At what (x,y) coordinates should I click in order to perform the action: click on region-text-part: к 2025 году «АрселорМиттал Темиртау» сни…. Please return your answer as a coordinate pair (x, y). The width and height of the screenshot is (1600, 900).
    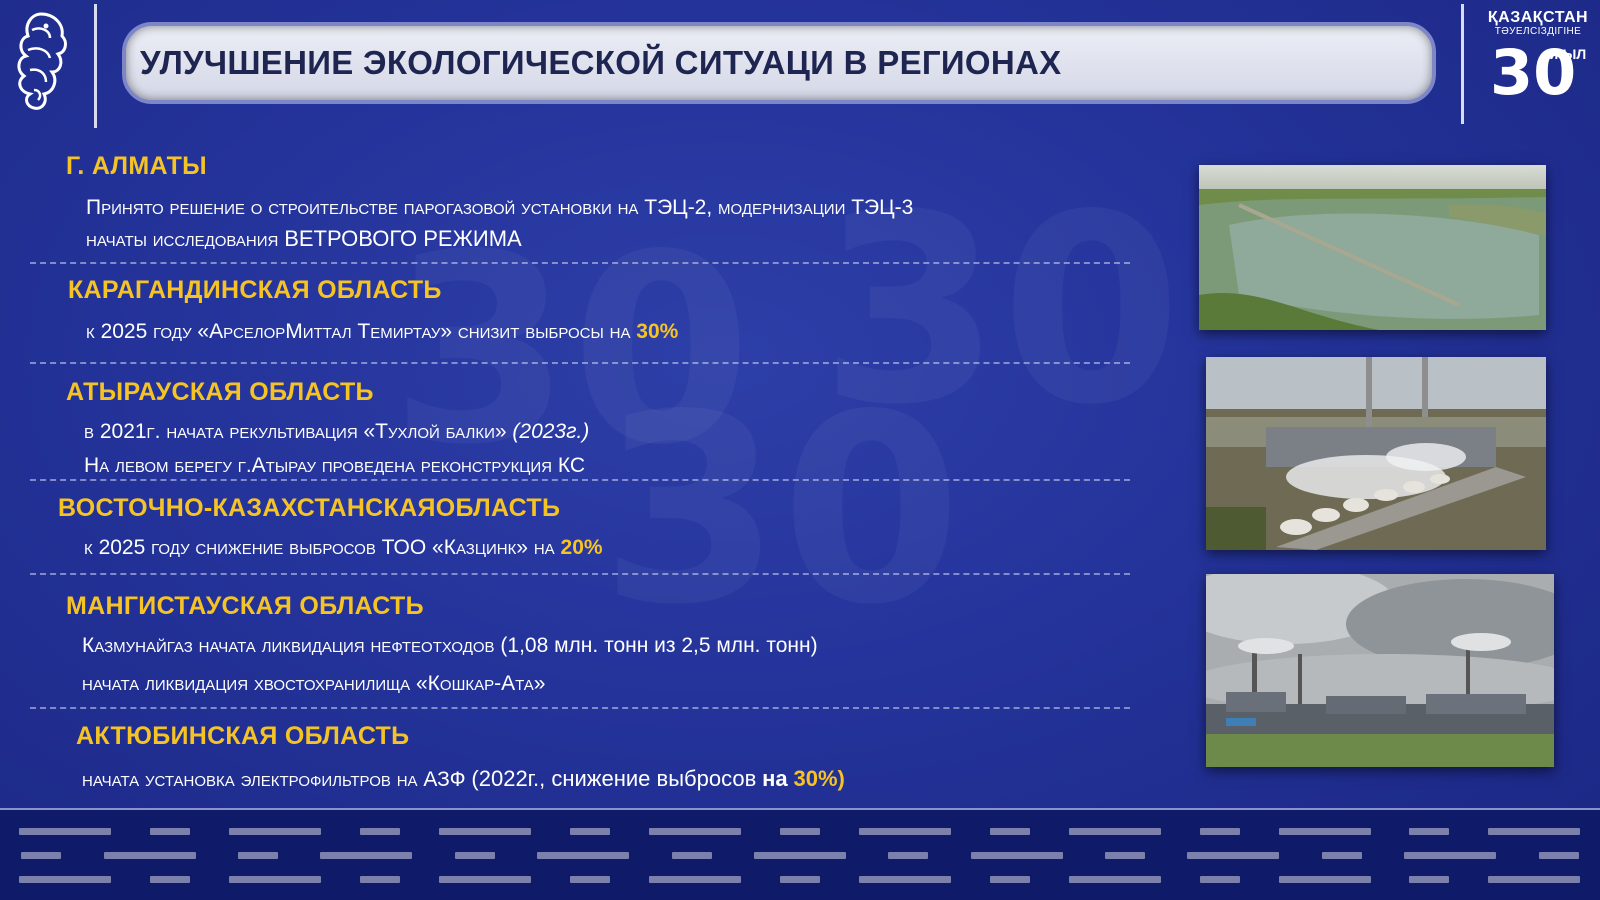
    Looking at the image, I should click on (358, 331).